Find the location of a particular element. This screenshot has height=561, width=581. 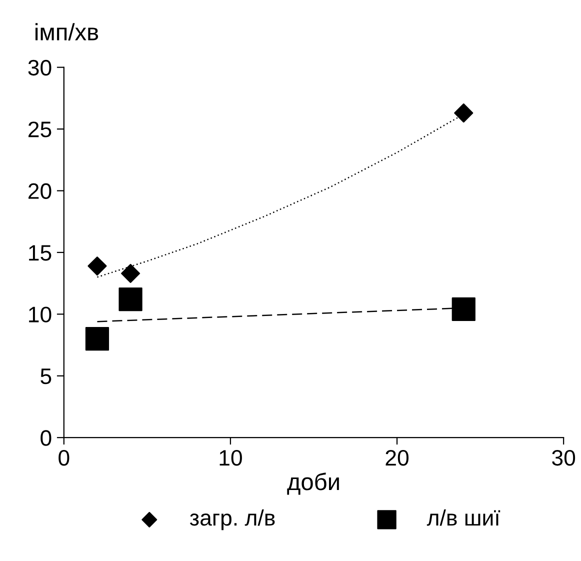

y-tick-label: 0 is located at coordinates (46, 438).